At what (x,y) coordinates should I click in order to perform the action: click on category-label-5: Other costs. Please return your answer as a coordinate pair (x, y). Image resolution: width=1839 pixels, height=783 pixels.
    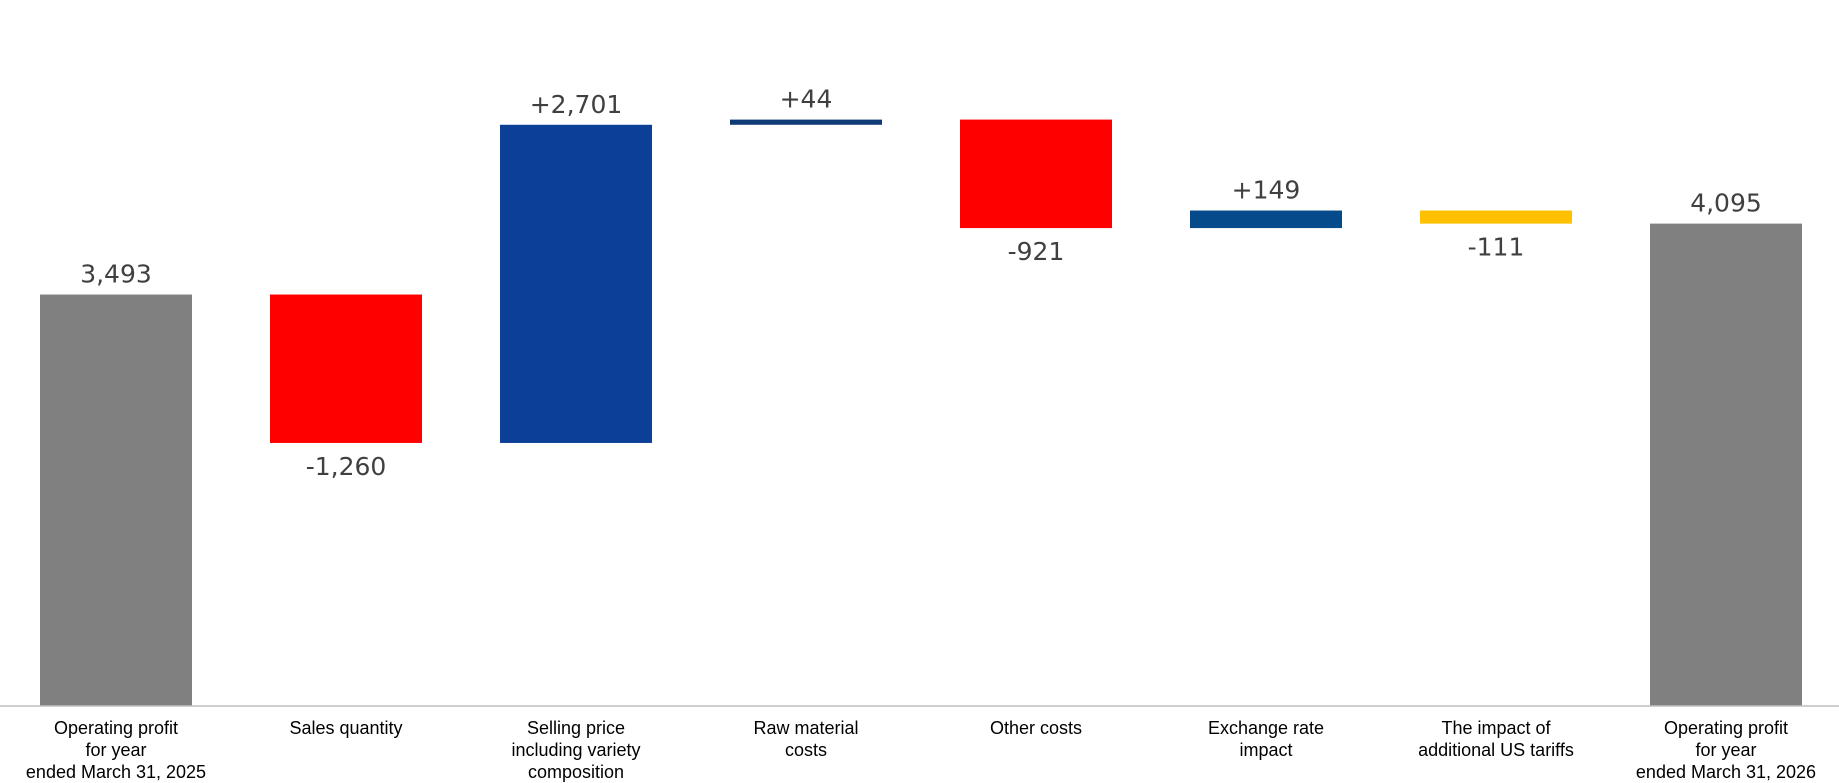
    Looking at the image, I should click on (1036, 728).